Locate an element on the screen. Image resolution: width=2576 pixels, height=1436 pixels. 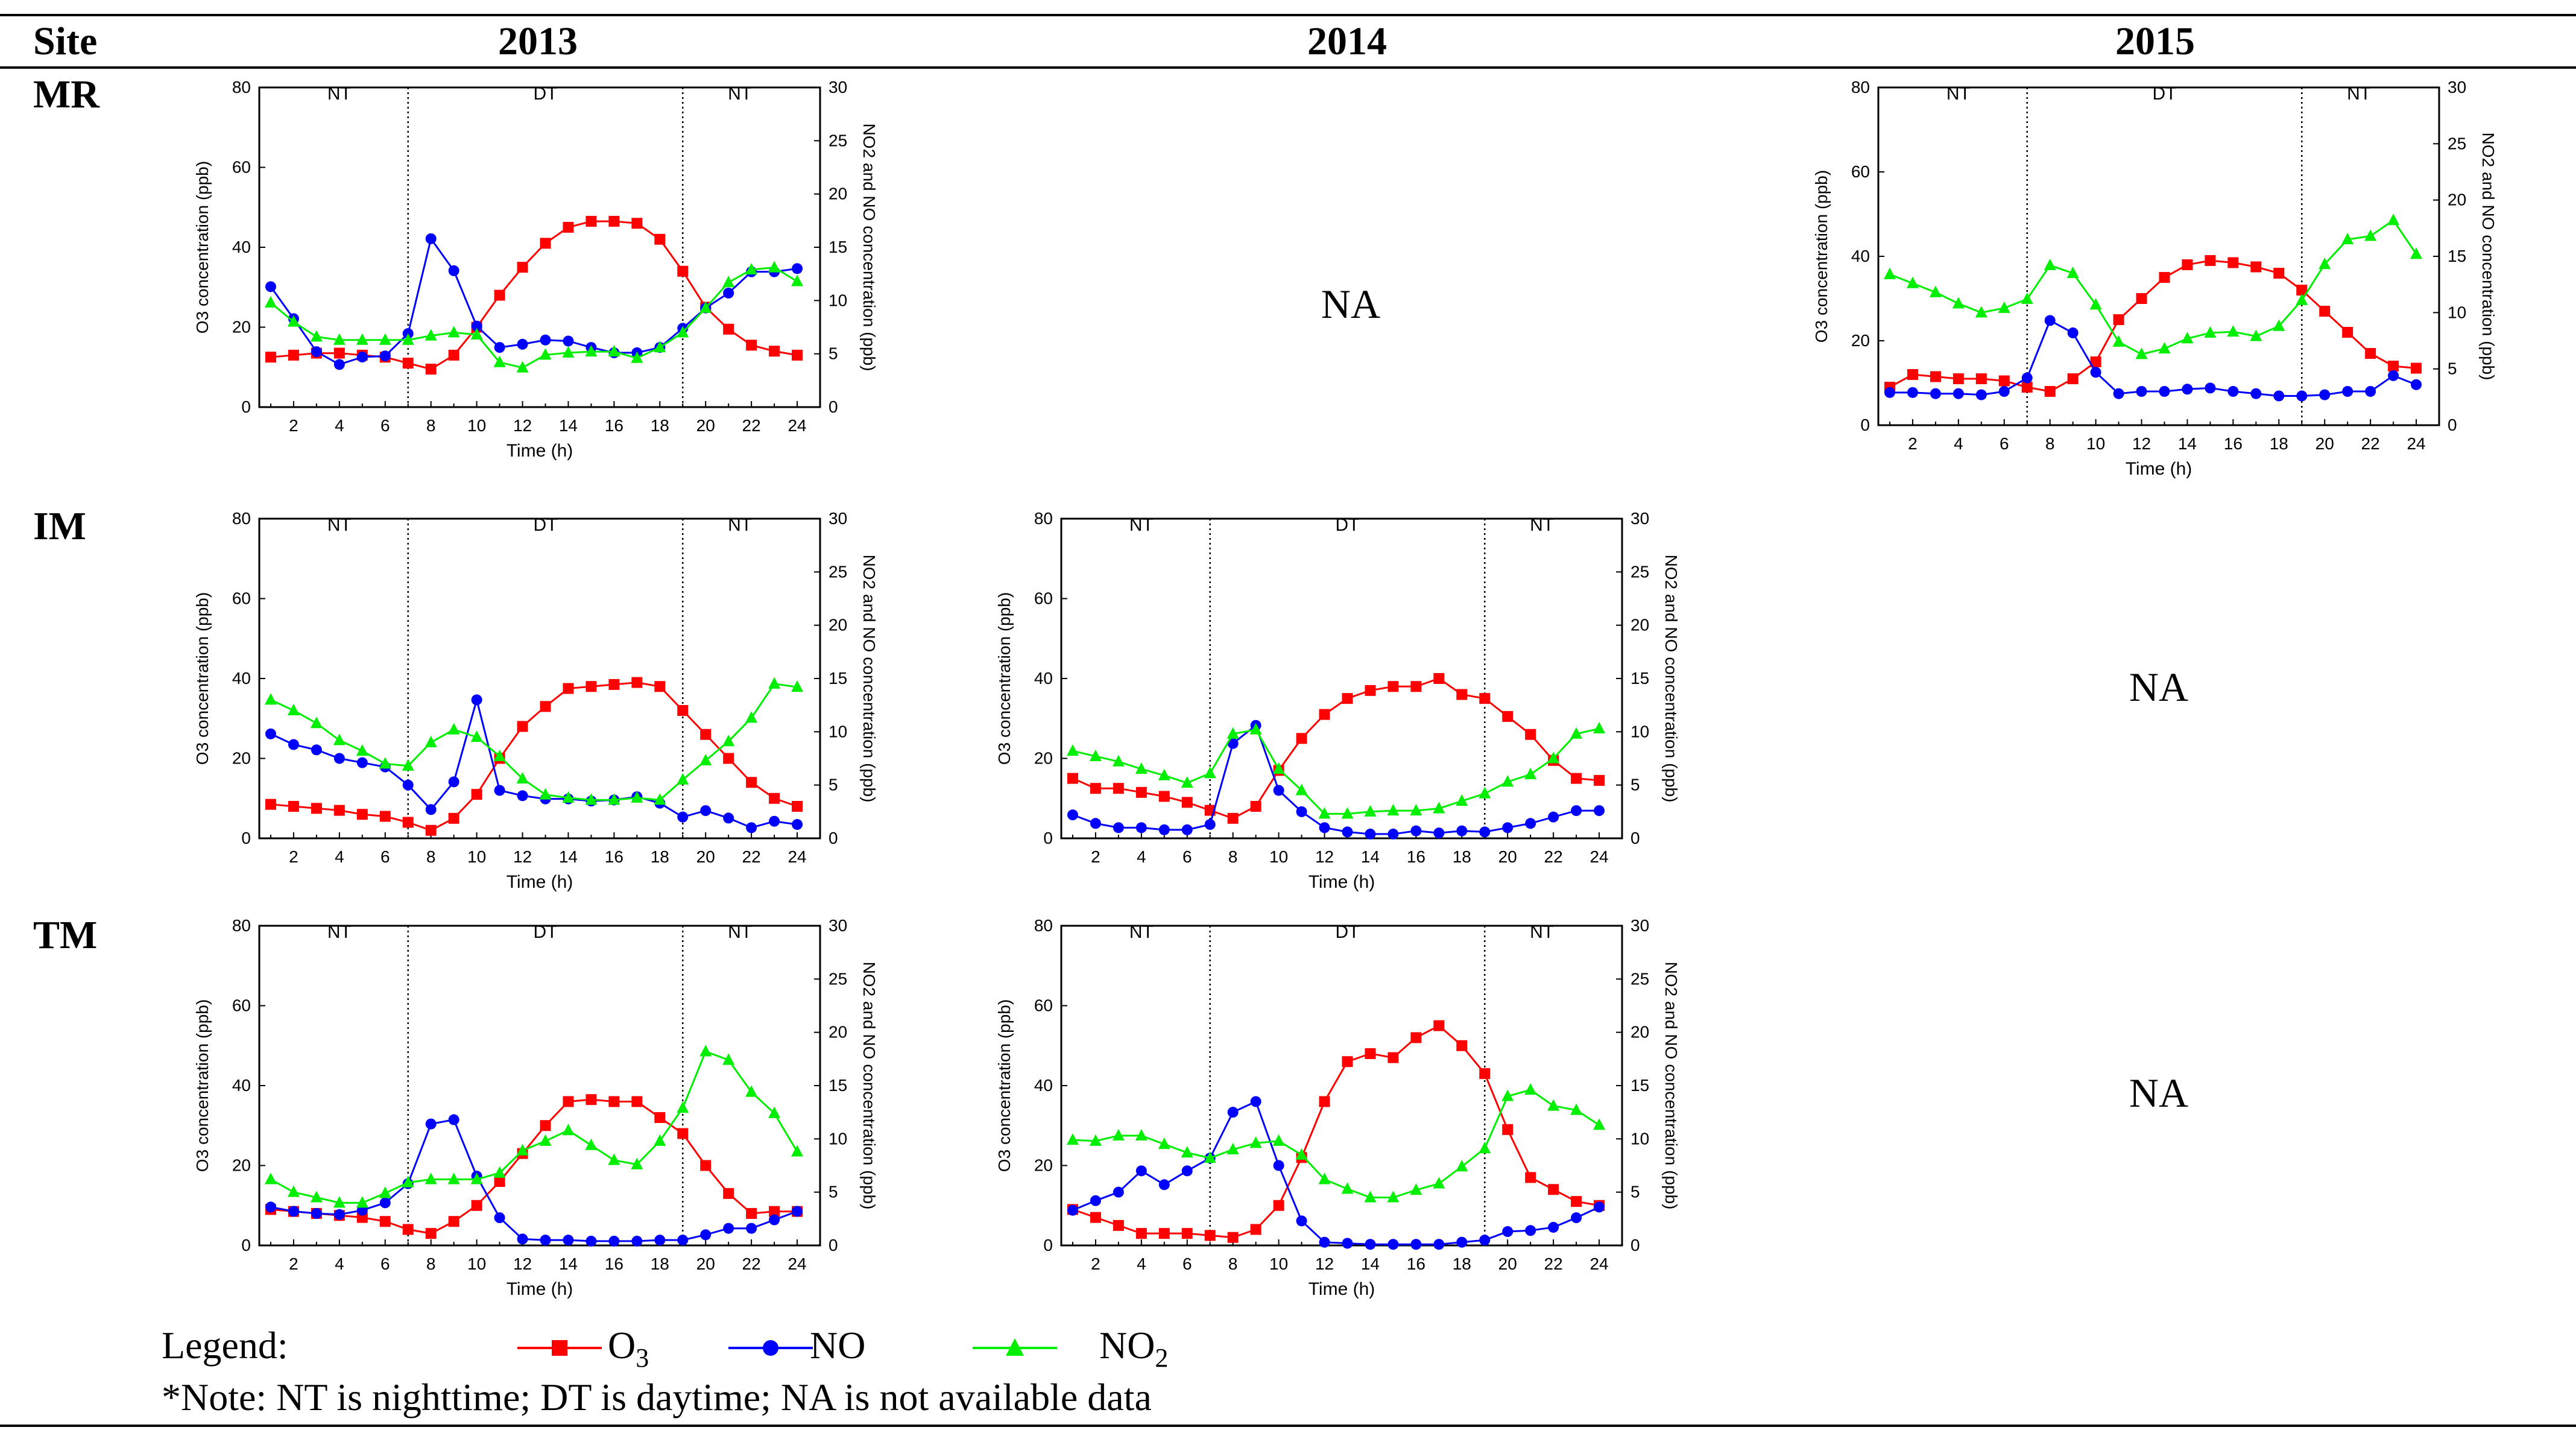
x-tick-label: 8 is located at coordinates (2050, 443).